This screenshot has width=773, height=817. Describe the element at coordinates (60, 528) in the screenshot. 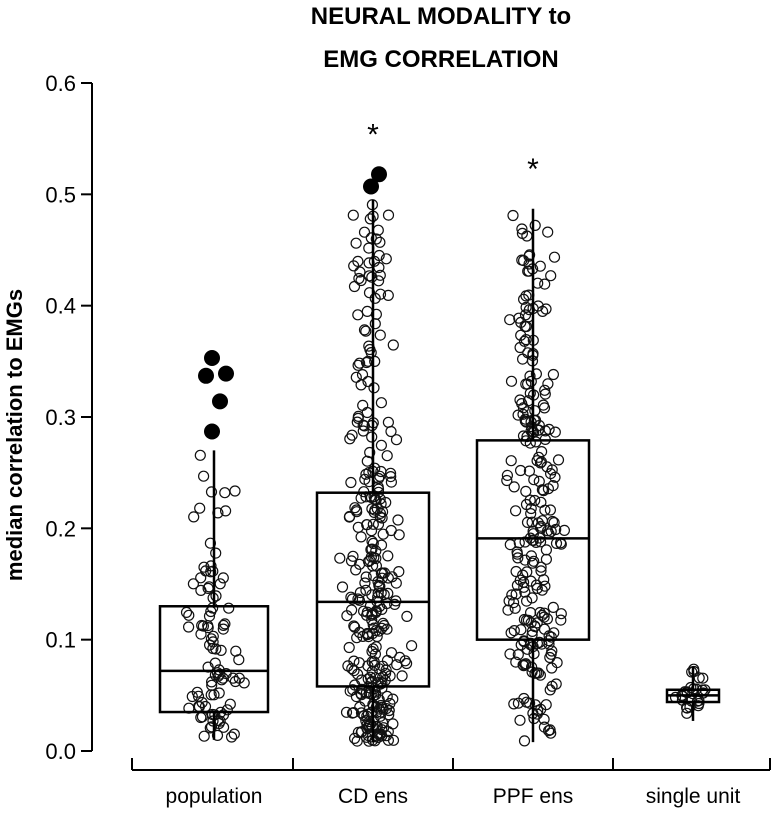

I see `y-tick-label: 0.2` at that location.